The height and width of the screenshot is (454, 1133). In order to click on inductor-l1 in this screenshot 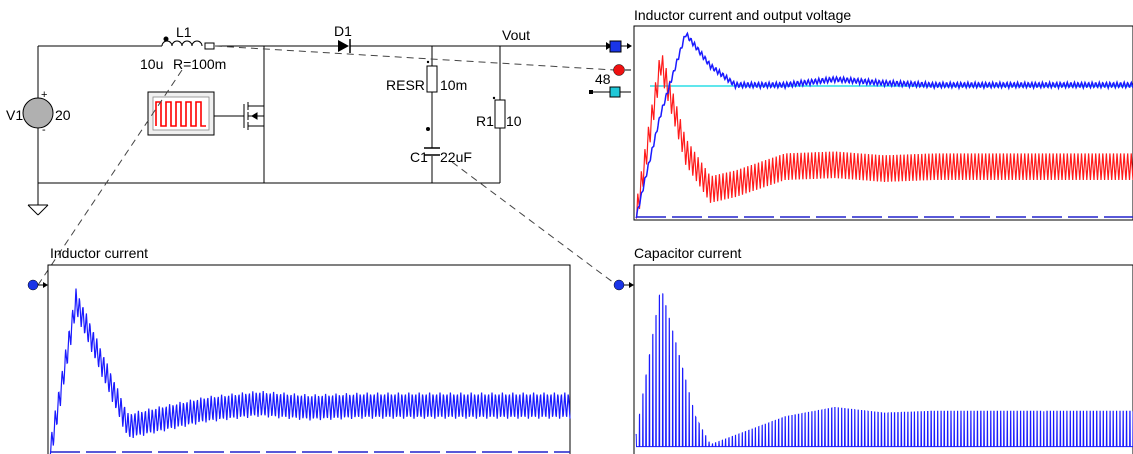, I will do `click(188, 43)`.